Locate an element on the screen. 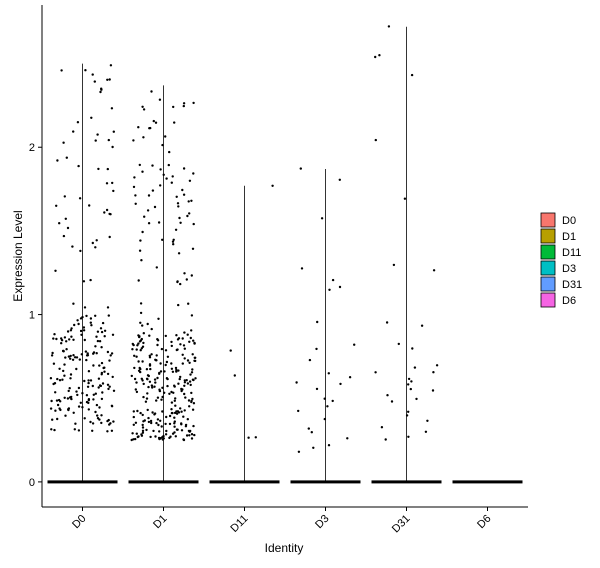  legend-label-D6: D6 is located at coordinates (569, 301).